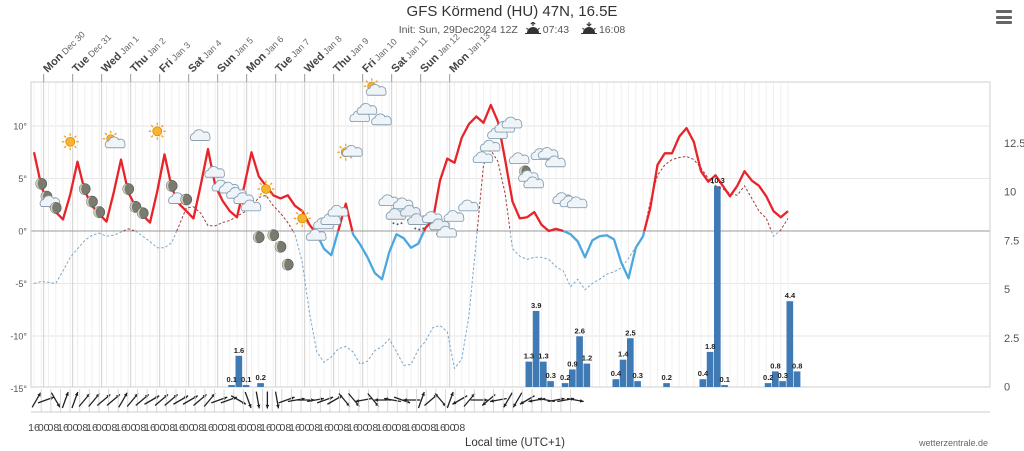  Describe the element at coordinates (707, 193) in the screenshot. I see `dewpoint-line-warm` at that location.